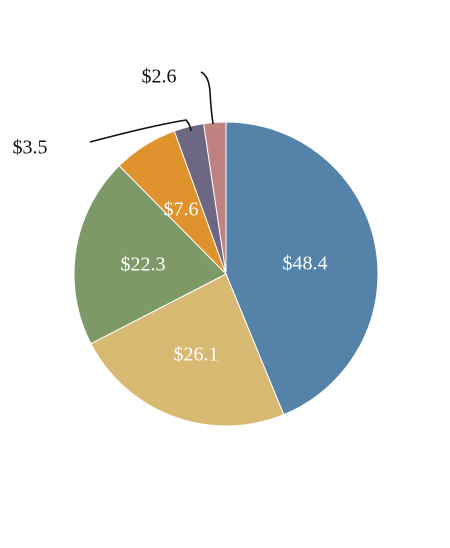 This screenshot has width=450, height=548. Describe the element at coordinates (143, 265) in the screenshot. I see `data-label-22-3: $22.3` at that location.